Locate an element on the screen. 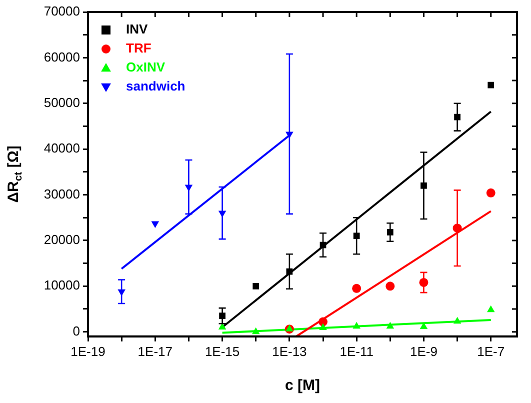 This screenshot has width=531, height=403. y-tick-label: 50000 is located at coordinates (62, 102).